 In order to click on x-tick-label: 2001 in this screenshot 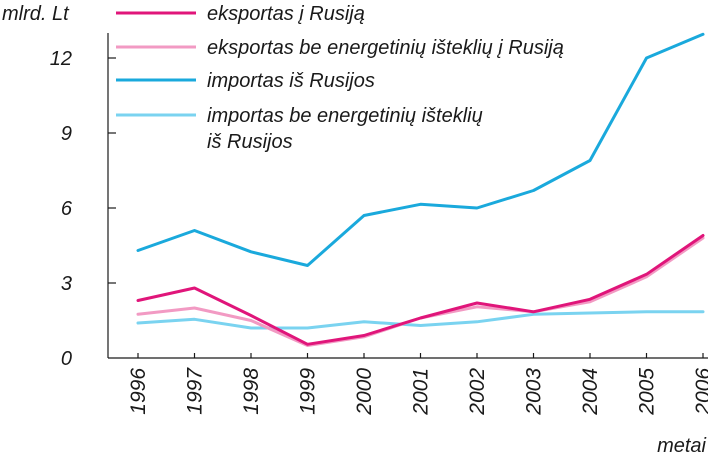, I will do `click(421, 392)`.